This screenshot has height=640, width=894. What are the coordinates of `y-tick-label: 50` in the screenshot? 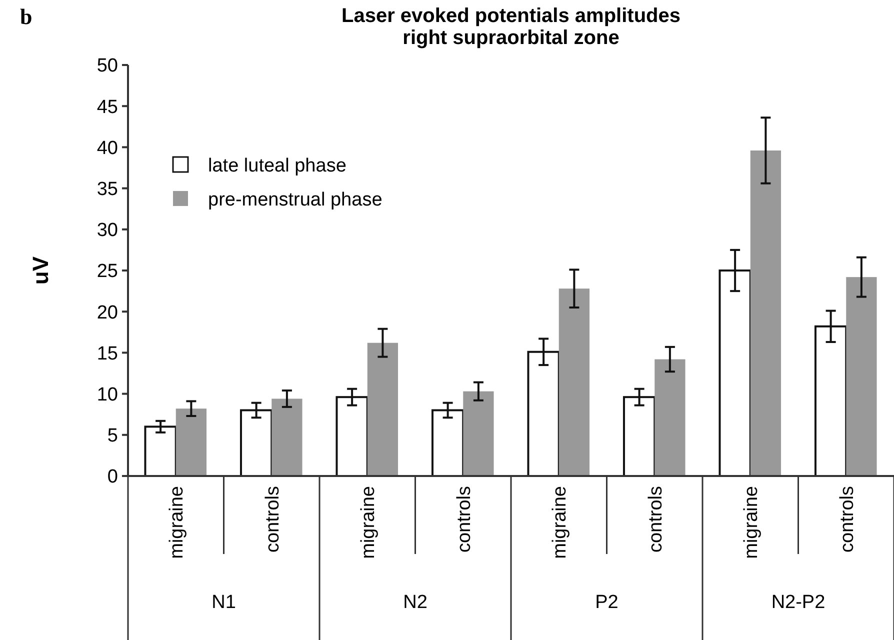 It's located at (107, 66).